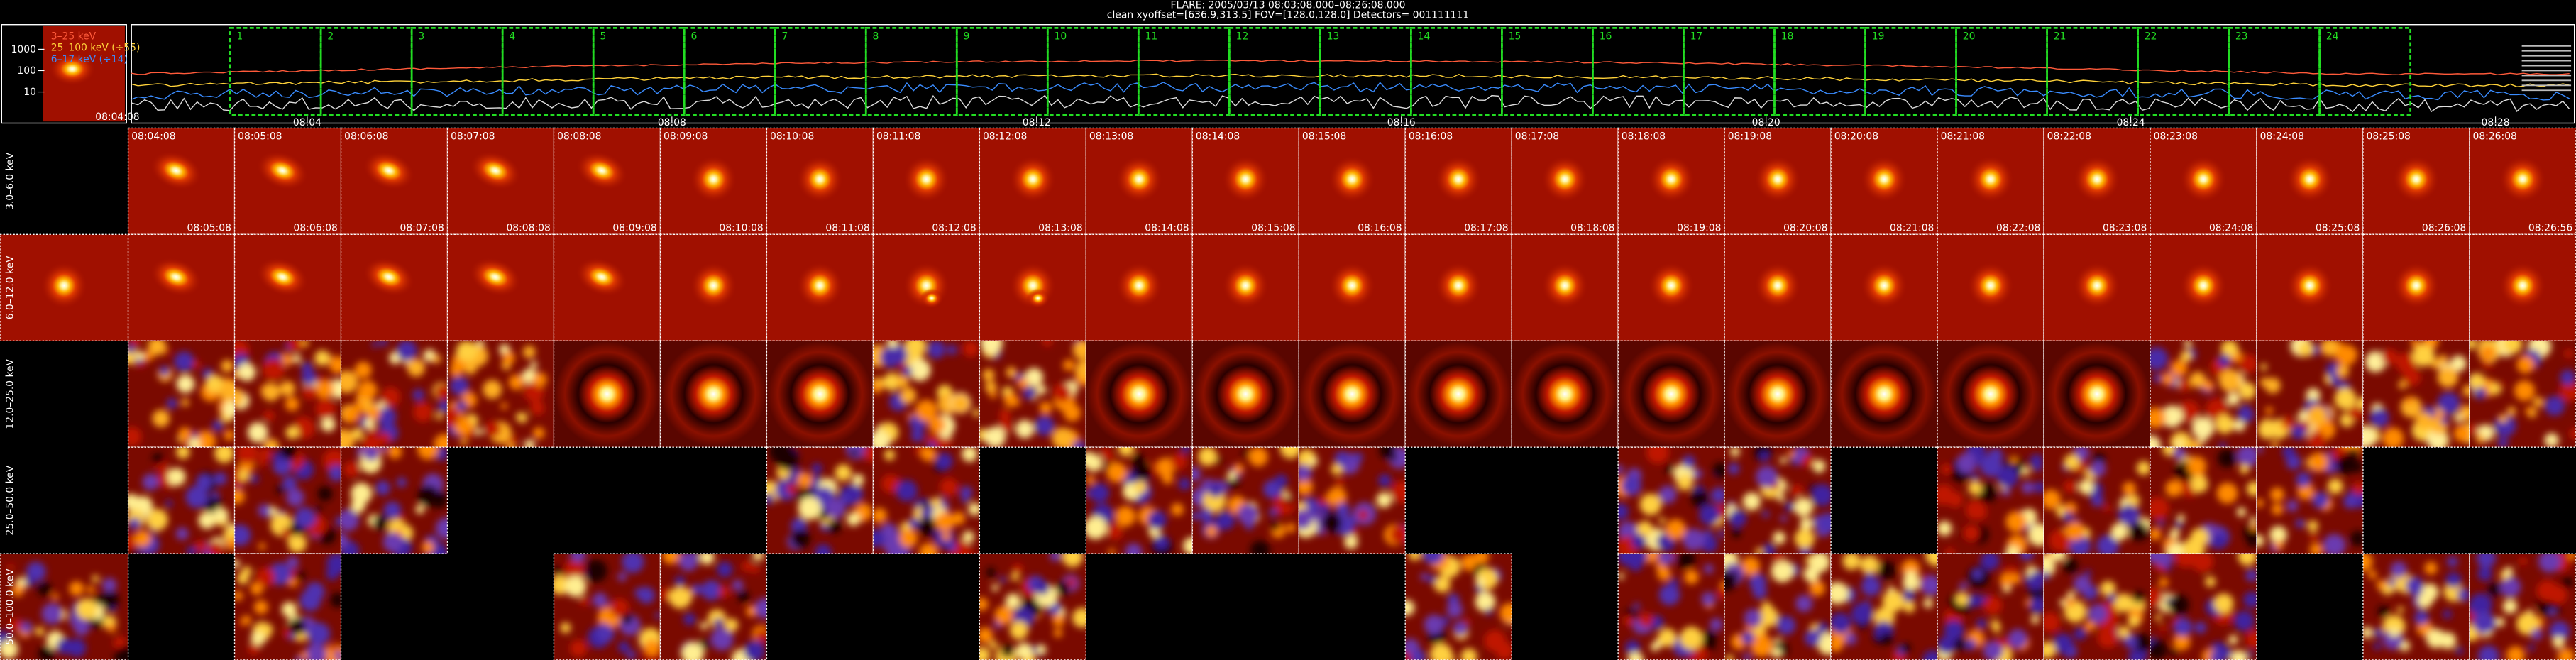 The height and width of the screenshot is (660, 2576). What do you see at coordinates (1431, 137) in the screenshot?
I see `start-time: 08:16:08` at bounding box center [1431, 137].